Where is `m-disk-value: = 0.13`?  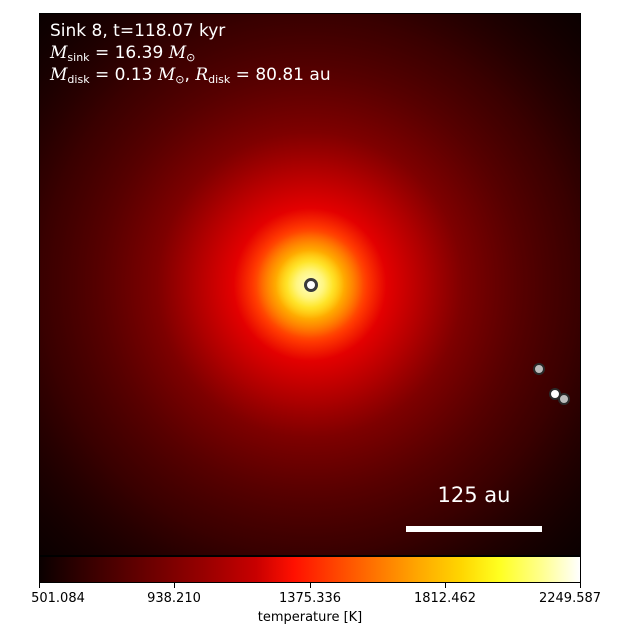 m-disk-value: = 0.13 is located at coordinates (123, 75).